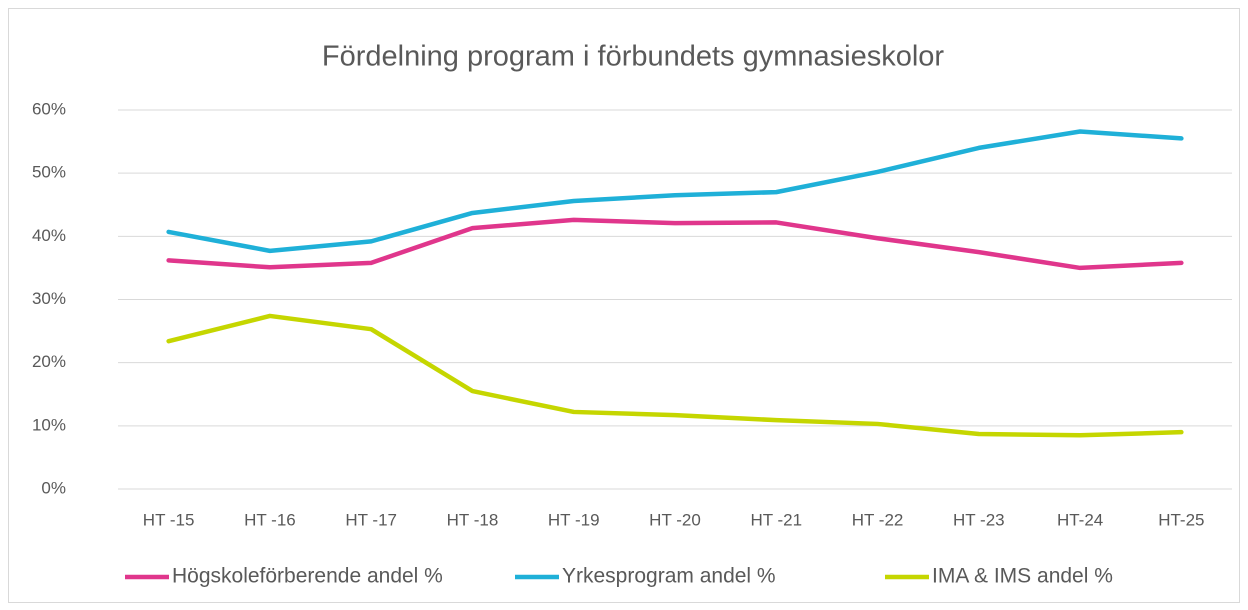 The height and width of the screenshot is (610, 1248). What do you see at coordinates (49, 172) in the screenshot?
I see `y-tick-label: 50%` at bounding box center [49, 172].